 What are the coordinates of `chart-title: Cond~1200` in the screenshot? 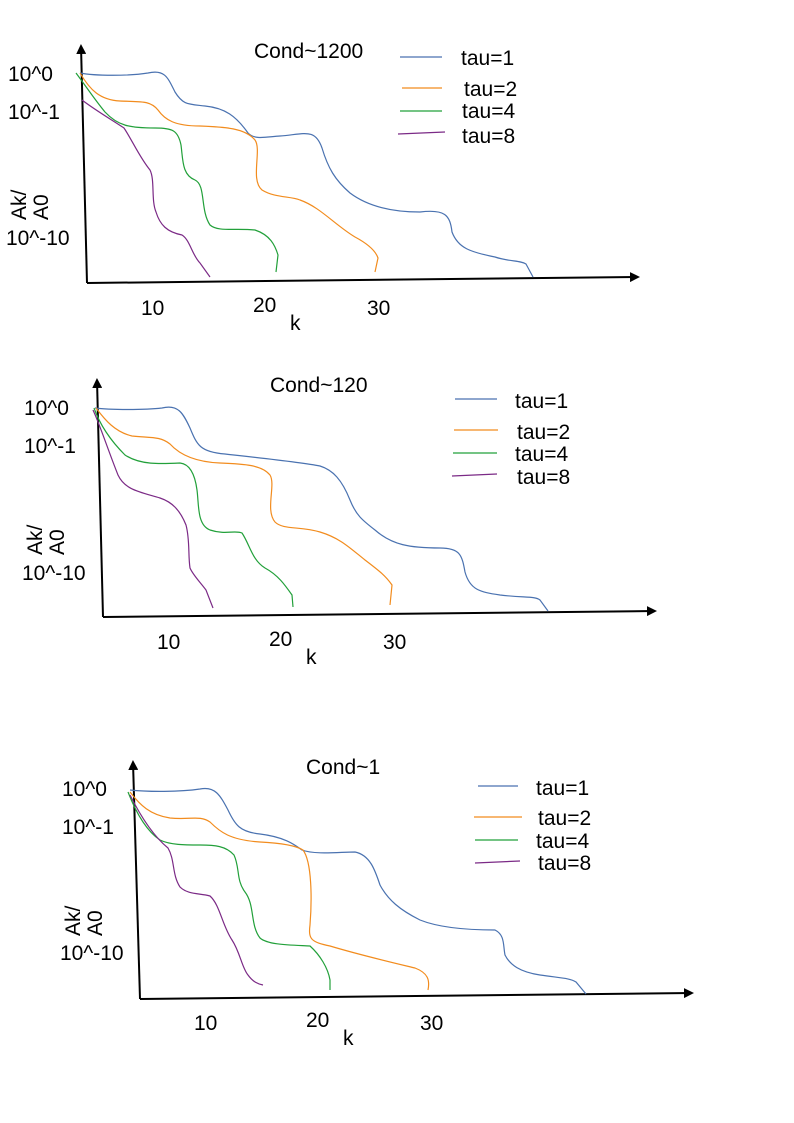 It's located at (308, 51).